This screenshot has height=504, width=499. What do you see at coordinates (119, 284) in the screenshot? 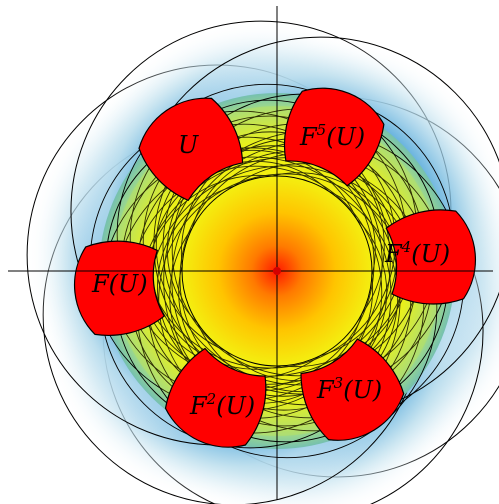
I see `label-FU: F(U)` at bounding box center [119, 284].